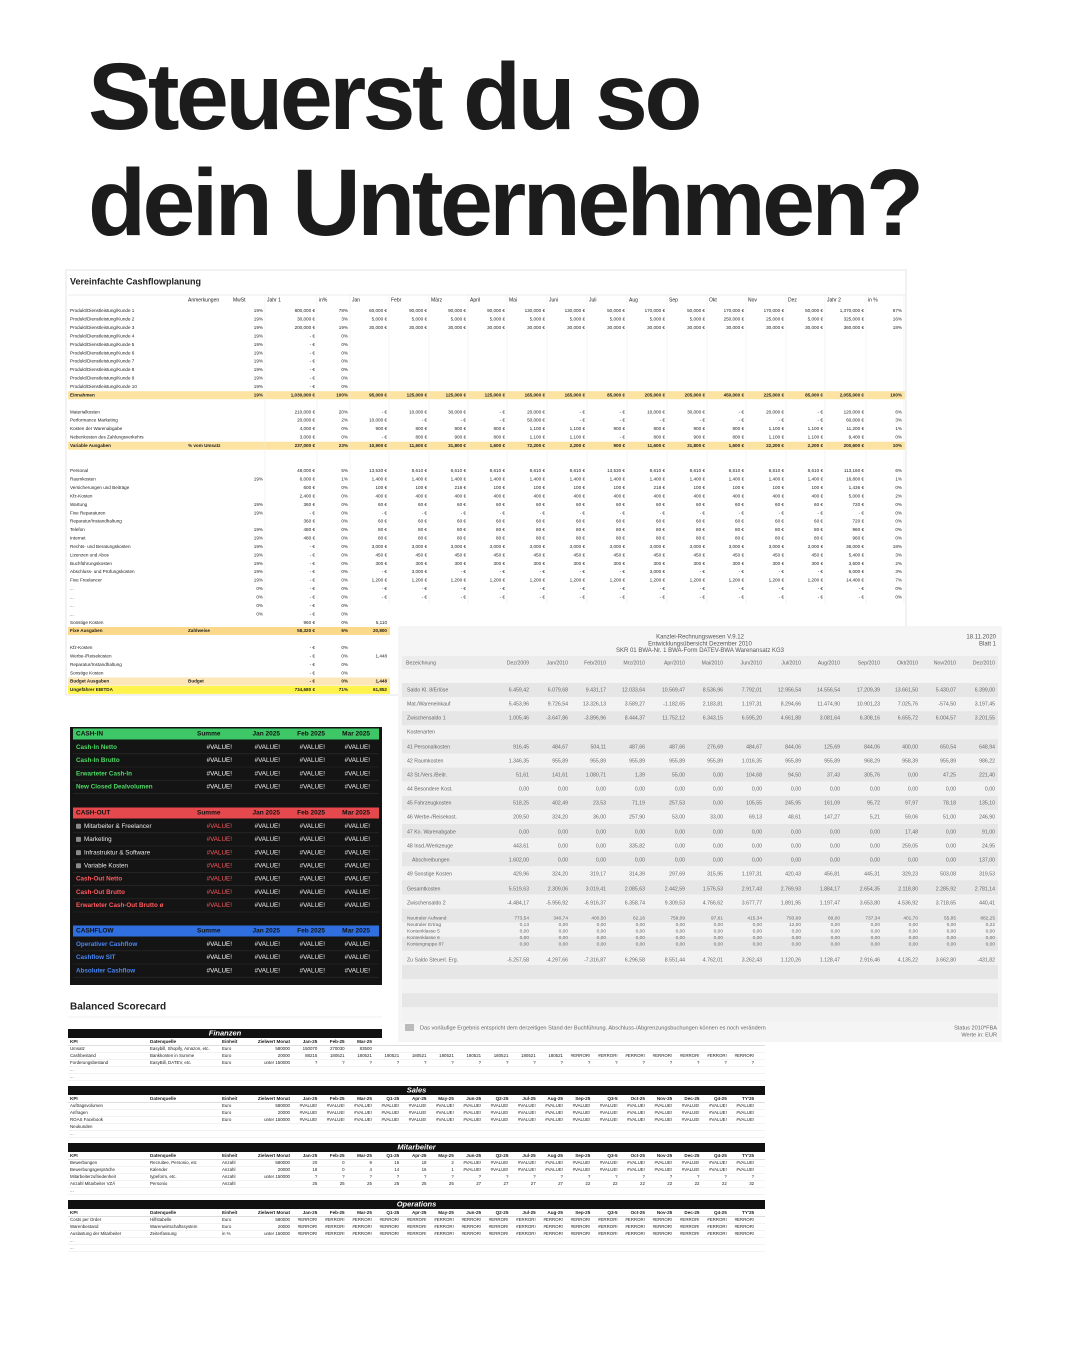 The width and height of the screenshot is (1080, 1350). Describe the element at coordinates (560, 803) in the screenshot. I see `cell: 402,49` at that location.